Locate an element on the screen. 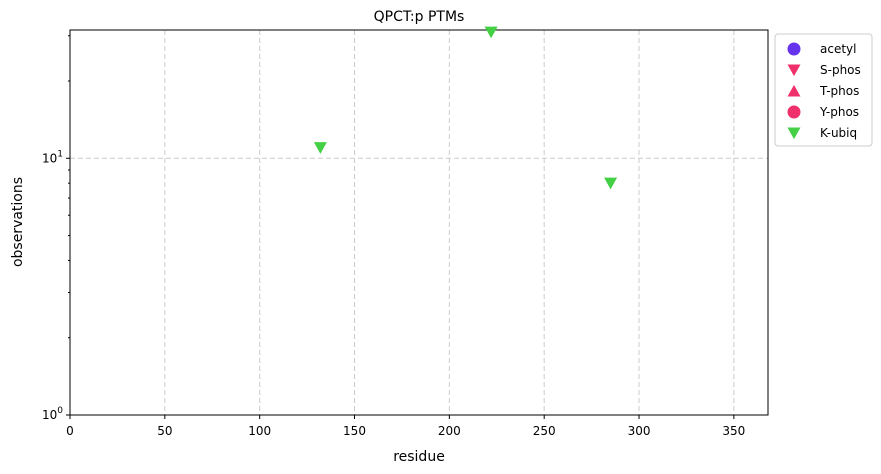 The image size is (881, 474). x-axis-label: residue is located at coordinates (419, 457).